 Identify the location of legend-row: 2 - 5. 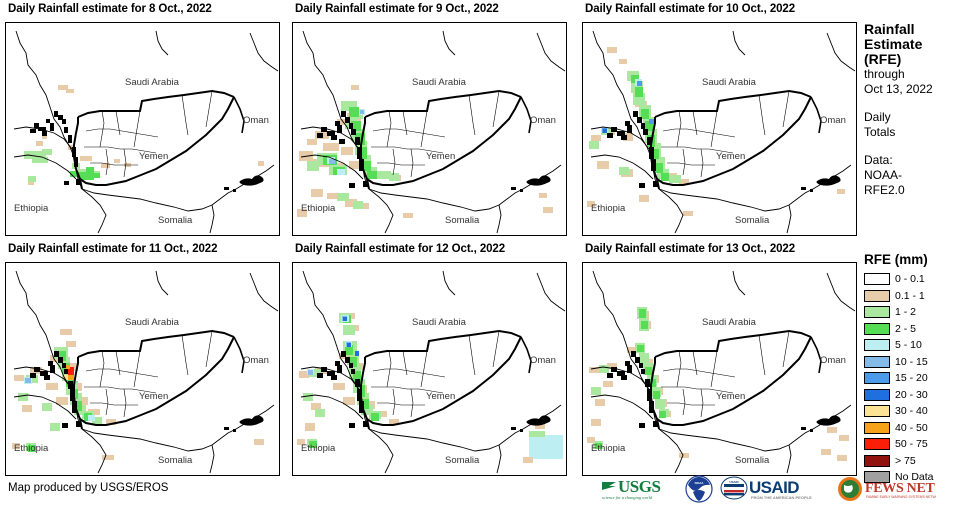
(915, 329).